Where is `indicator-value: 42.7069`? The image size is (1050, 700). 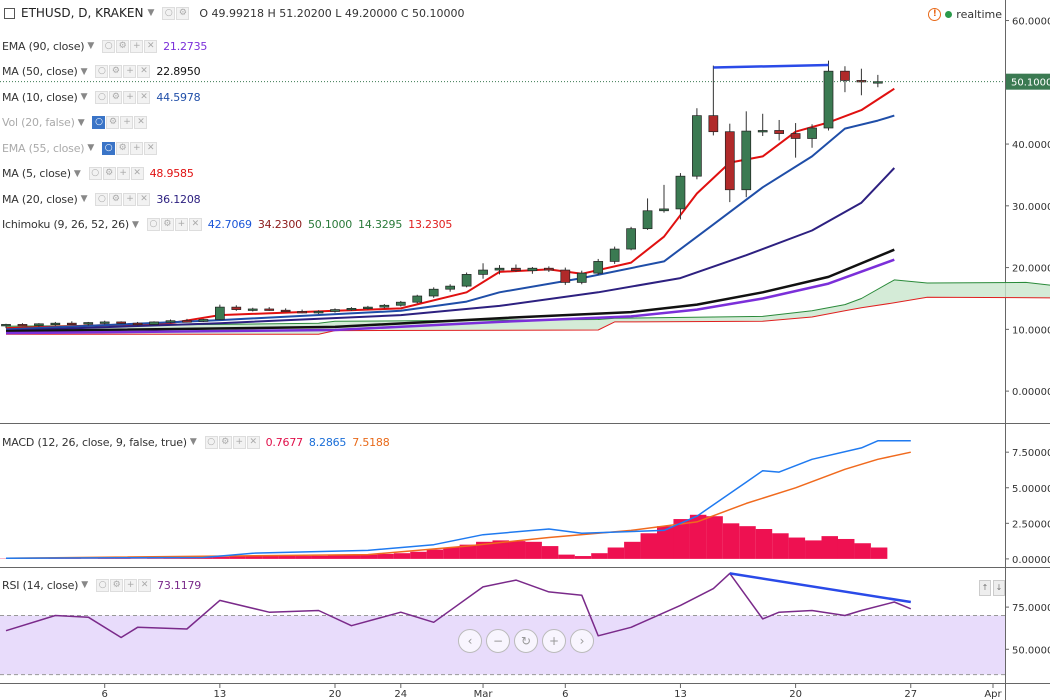 indicator-value: 42.7069 is located at coordinates (229, 224).